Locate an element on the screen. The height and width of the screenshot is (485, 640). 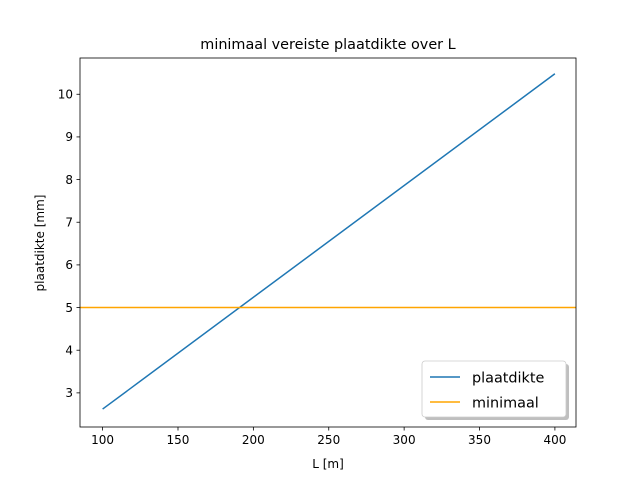
x-tick-label: 250 is located at coordinates (328, 440).